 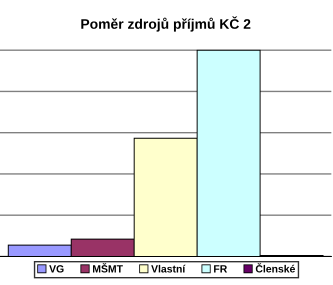 I want to click on legend-label: VG, so click(x=56, y=269).